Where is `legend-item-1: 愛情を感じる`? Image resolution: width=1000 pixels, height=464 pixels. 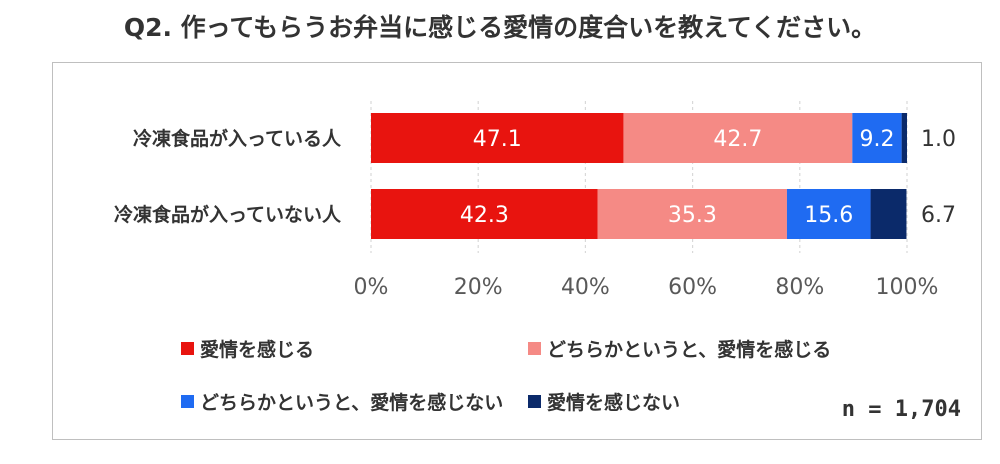 legend-item-1: 愛情を感じる is located at coordinates (247, 348).